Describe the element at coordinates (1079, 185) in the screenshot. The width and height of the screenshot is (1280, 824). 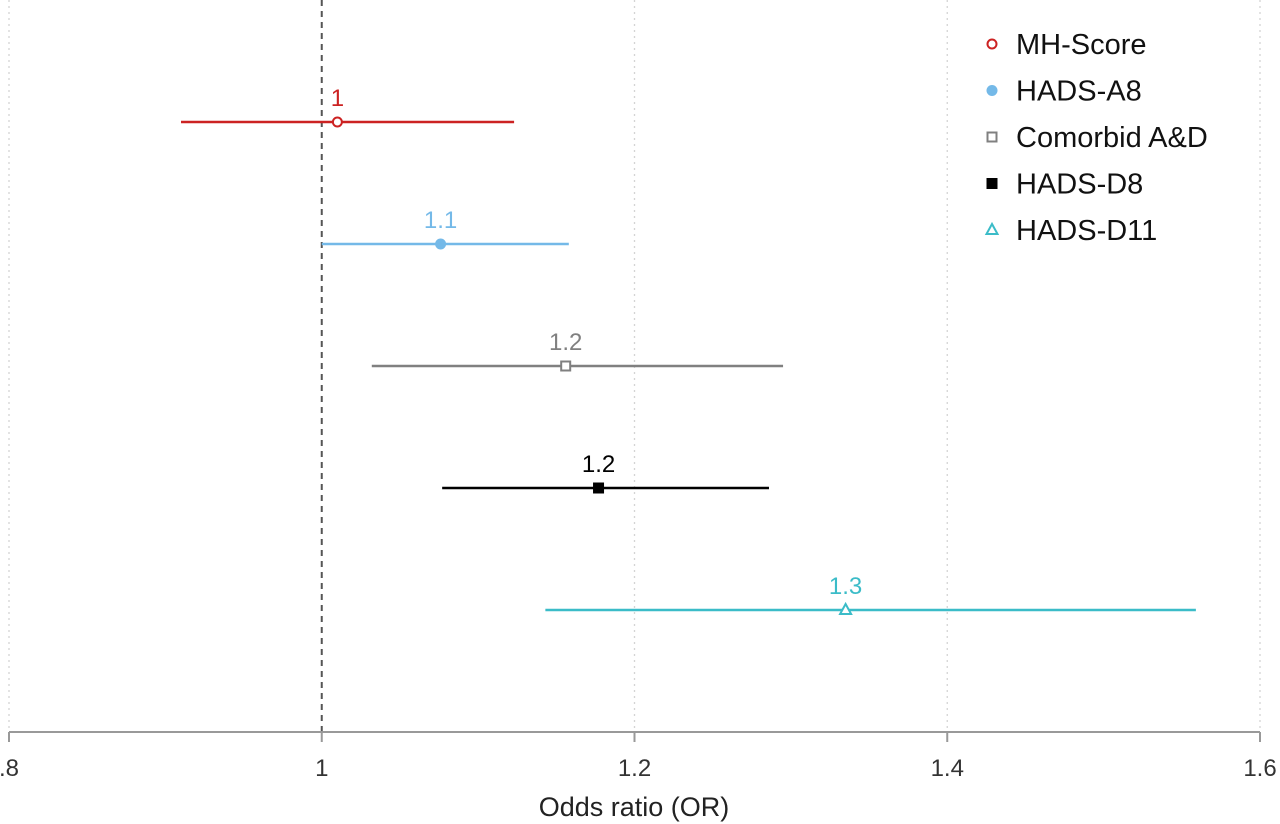
I see `legend-label: HADS-D8` at that location.